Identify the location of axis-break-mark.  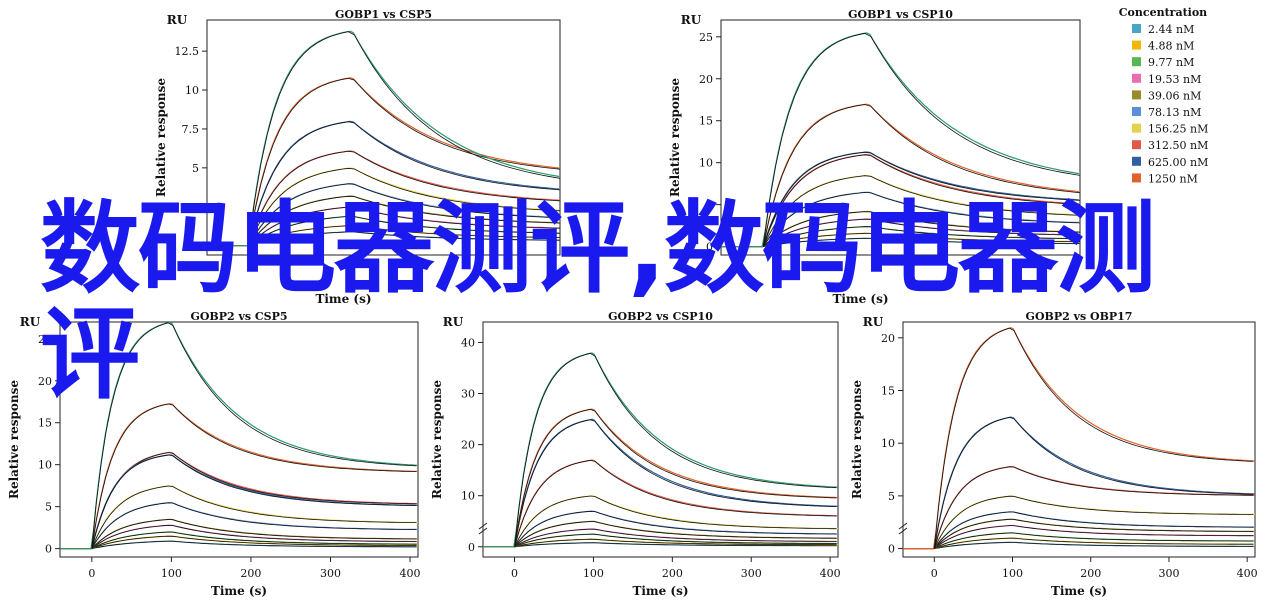
(483, 528).